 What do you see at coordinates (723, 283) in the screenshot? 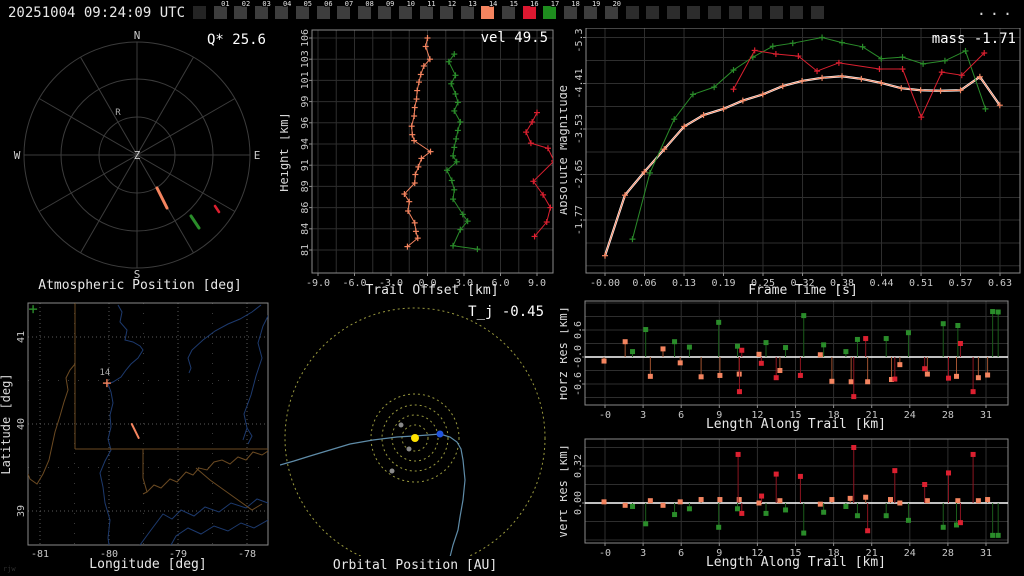
I see `x-tick-label: 0.19` at bounding box center [723, 283].